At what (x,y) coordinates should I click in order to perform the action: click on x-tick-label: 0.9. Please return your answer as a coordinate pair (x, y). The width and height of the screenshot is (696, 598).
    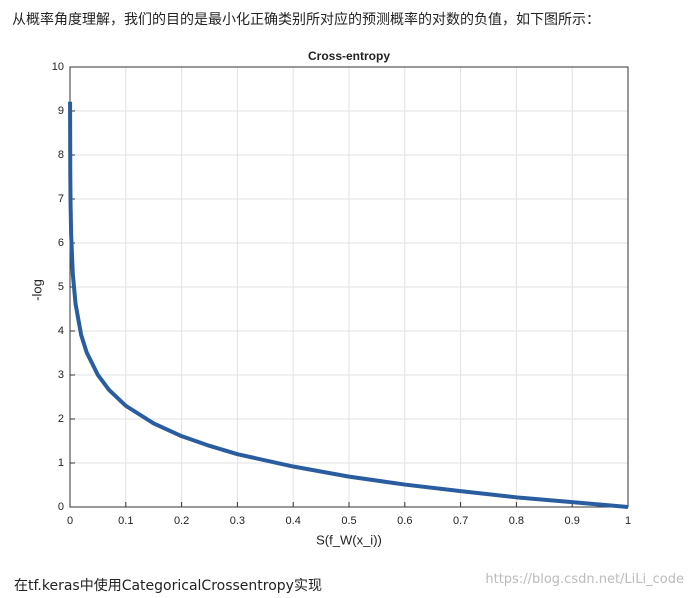
    Looking at the image, I should click on (572, 521).